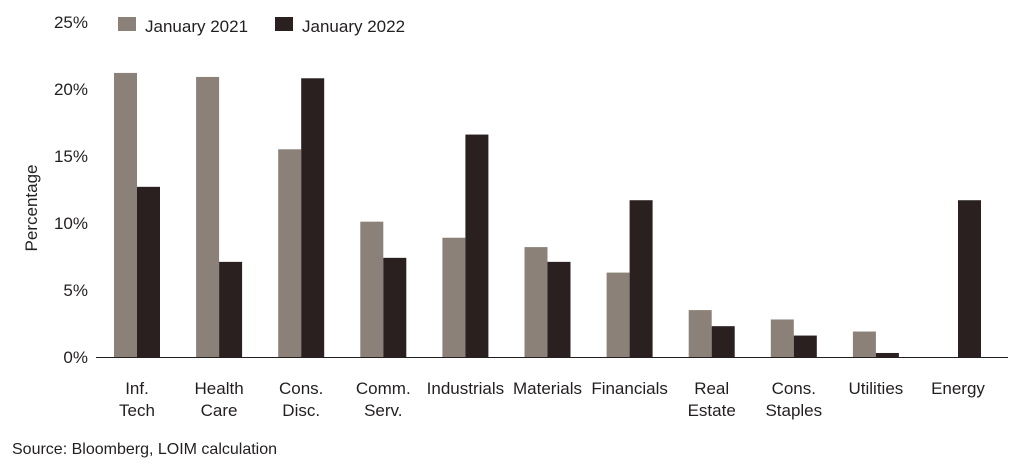  What do you see at coordinates (145, 449) in the screenshot?
I see `source-note: Source: Bloomberg, LOIM calculation` at bounding box center [145, 449].